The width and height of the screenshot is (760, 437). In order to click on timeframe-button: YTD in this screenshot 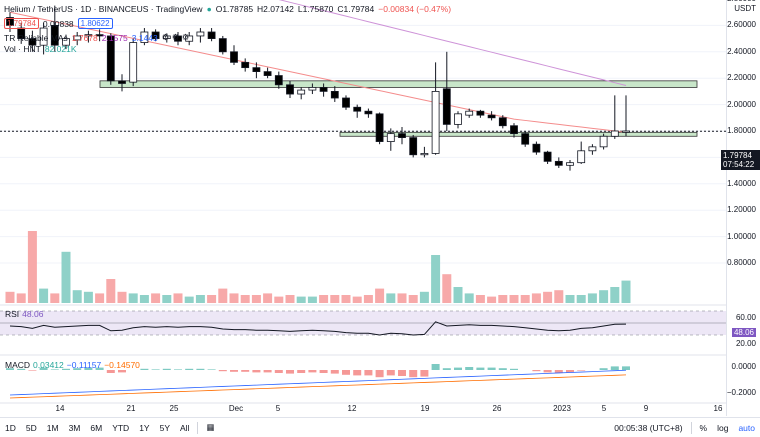, I will do `click(121, 427)`.